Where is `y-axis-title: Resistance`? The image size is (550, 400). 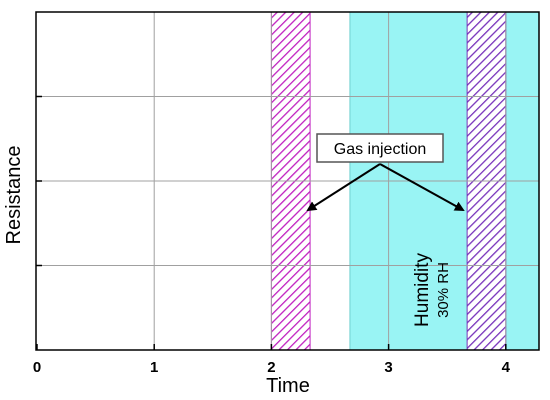
y-axis-title: Resistance is located at coordinates (14, 195).